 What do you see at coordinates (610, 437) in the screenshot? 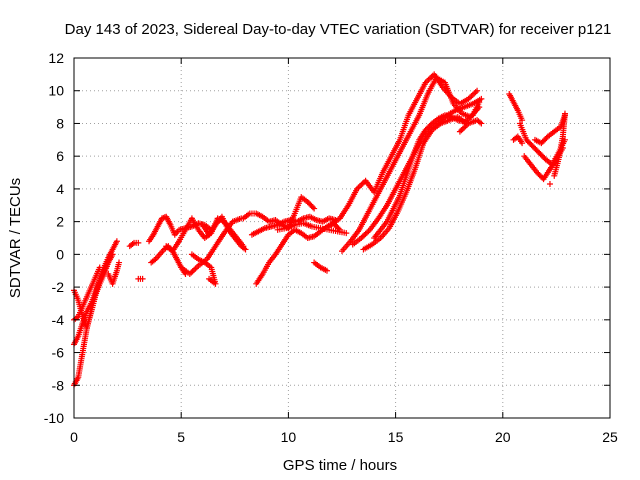
I see `x-tick-label: 25` at bounding box center [610, 437].